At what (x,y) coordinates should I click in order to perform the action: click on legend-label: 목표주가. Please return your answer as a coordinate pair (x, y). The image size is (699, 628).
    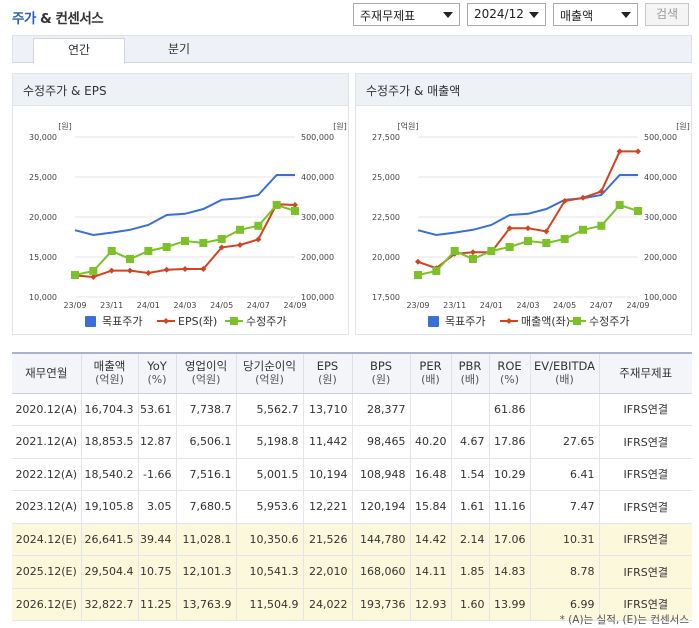
    Looking at the image, I should click on (122, 321).